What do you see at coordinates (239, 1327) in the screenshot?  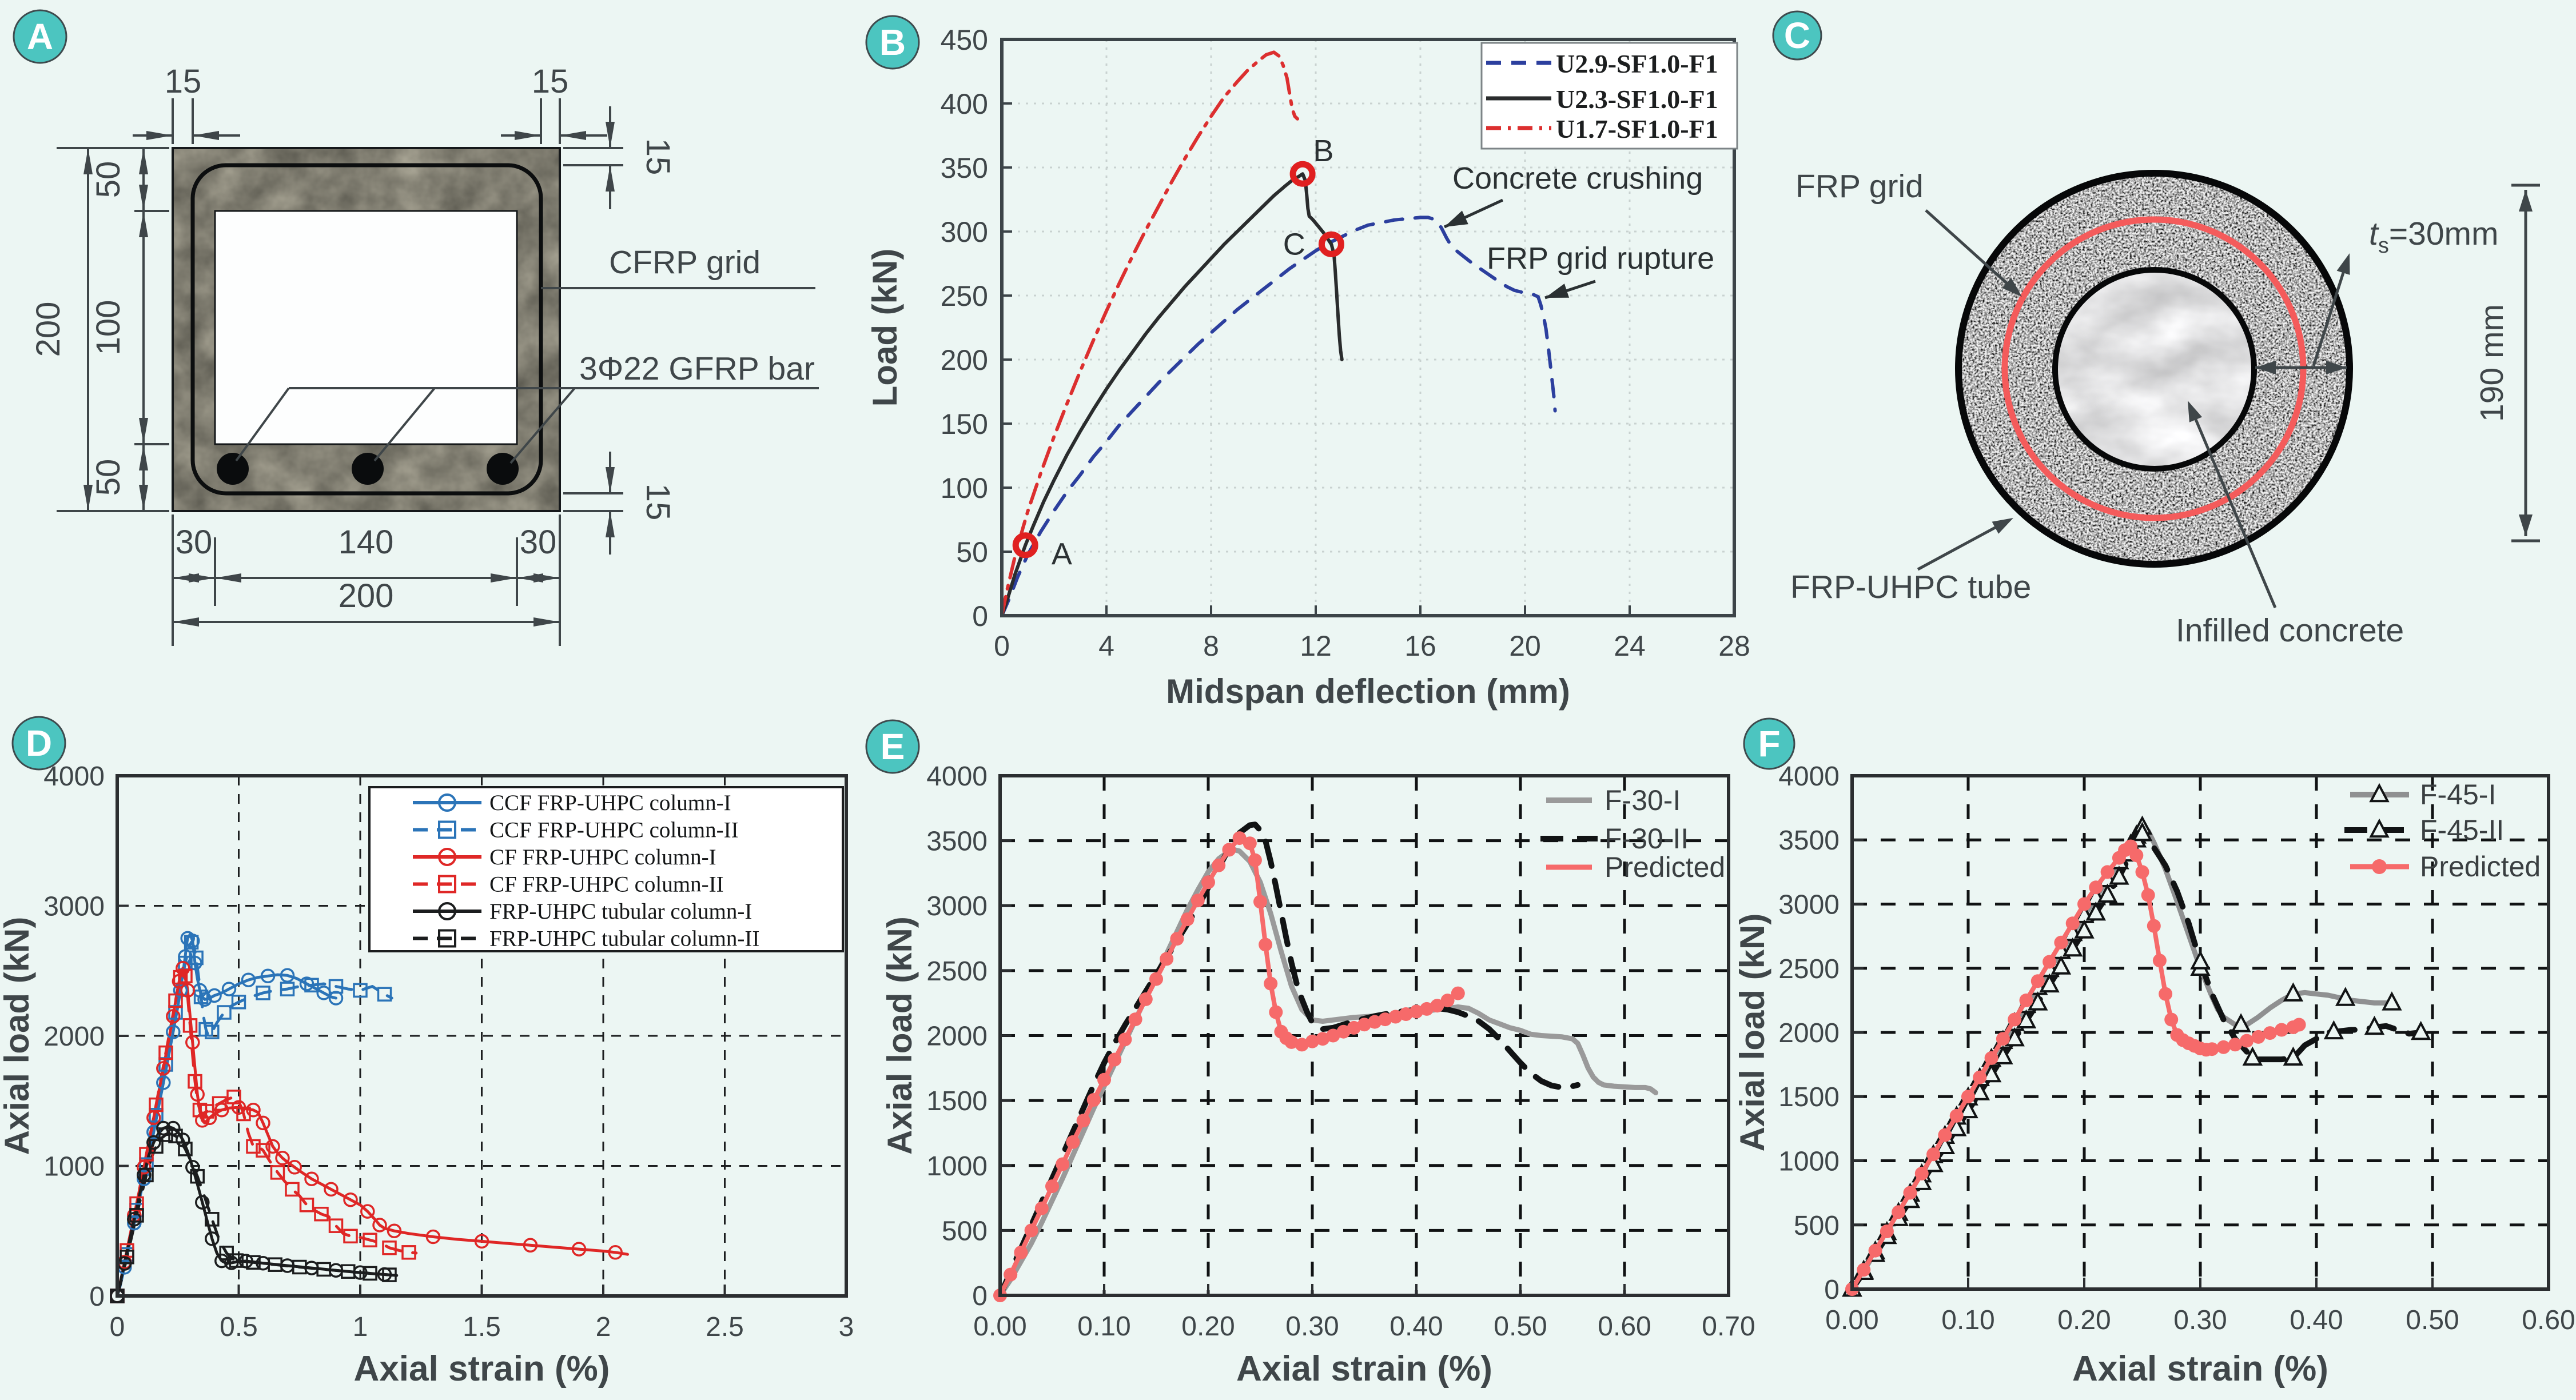 I see `svg-text: 0.5` at bounding box center [239, 1327].